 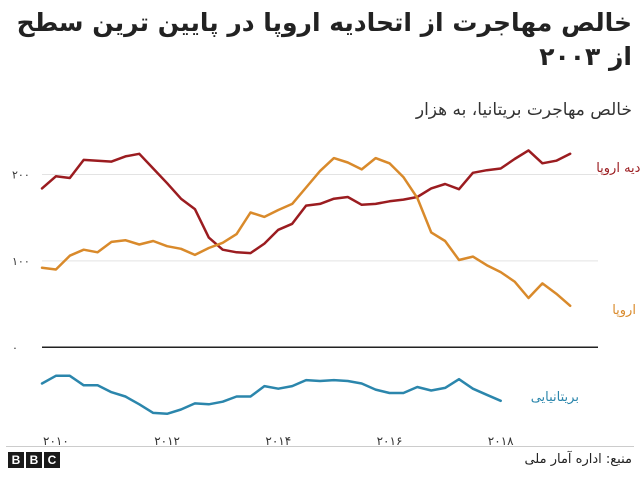 I want to click on x-tick-labels: ۲۰۱۰ ۲۰۱۲ ۲۰۱۴ ۲۰۱۶ ۲۰۱۸, so click(x=278, y=441).